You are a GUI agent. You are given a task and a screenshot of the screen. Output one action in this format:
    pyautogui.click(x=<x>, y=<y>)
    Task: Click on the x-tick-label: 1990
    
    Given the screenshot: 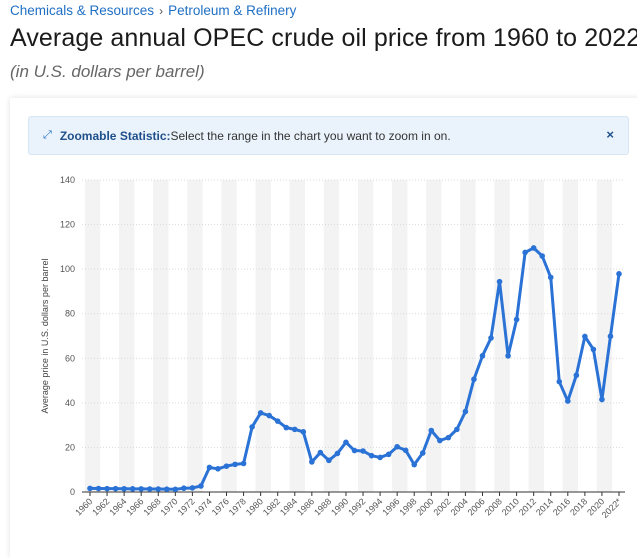 What is the action you would take?
    pyautogui.click(x=339, y=506)
    